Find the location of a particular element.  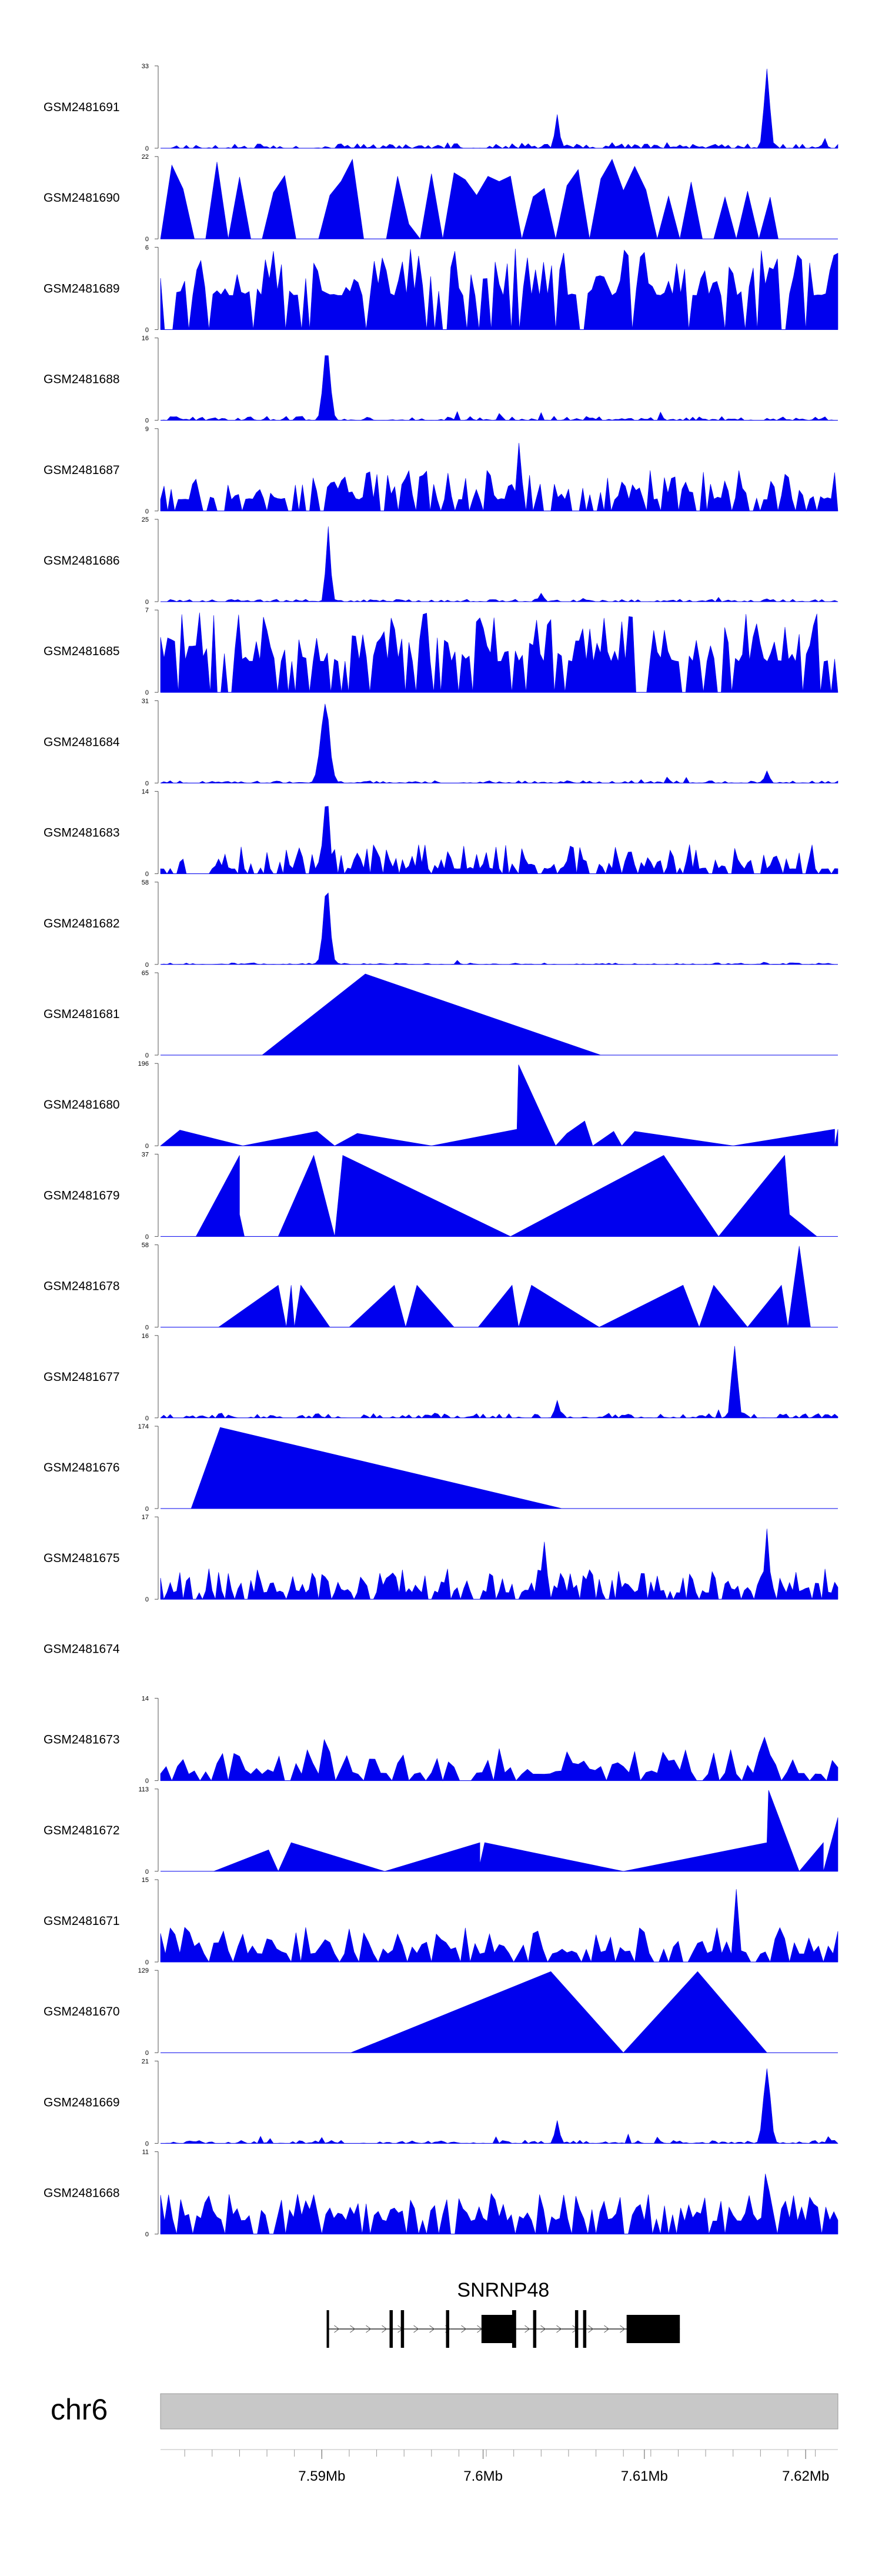

track-label: GSM2481691 is located at coordinates (82, 107).